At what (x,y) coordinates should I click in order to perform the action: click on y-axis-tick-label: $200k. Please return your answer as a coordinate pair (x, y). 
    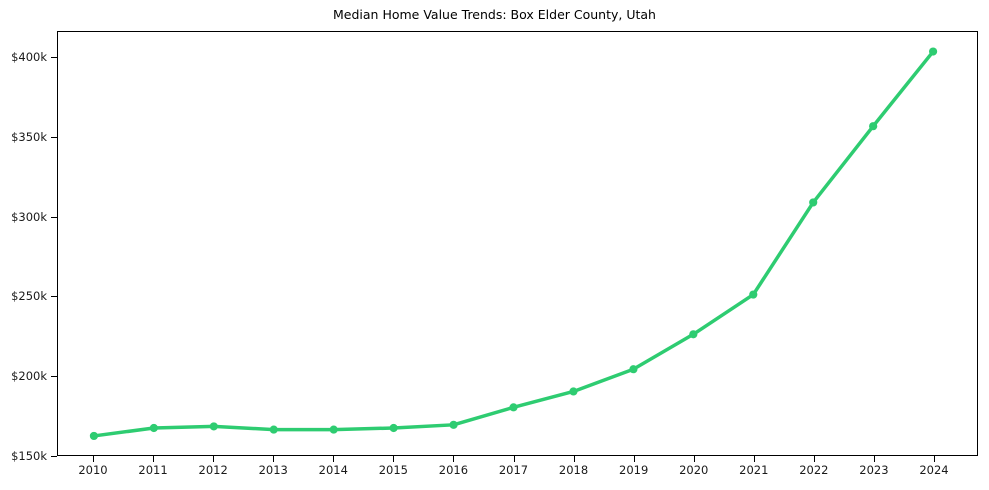
    Looking at the image, I should click on (29, 376).